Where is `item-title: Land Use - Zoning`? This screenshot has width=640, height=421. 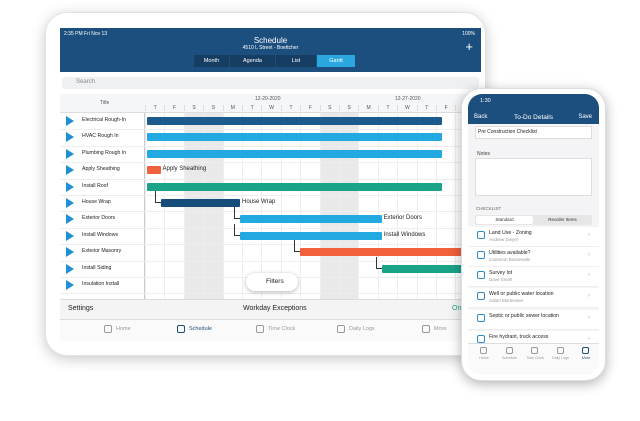 item-title: Land Use - Zoning is located at coordinates (510, 233).